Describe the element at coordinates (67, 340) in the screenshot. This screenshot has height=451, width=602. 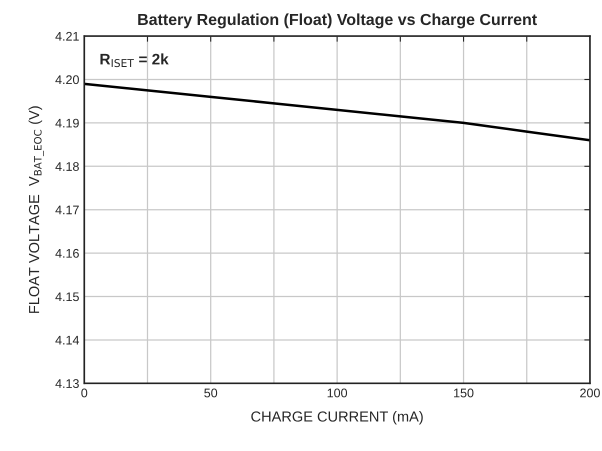
I see `y-tick-label: 4.14` at that location.